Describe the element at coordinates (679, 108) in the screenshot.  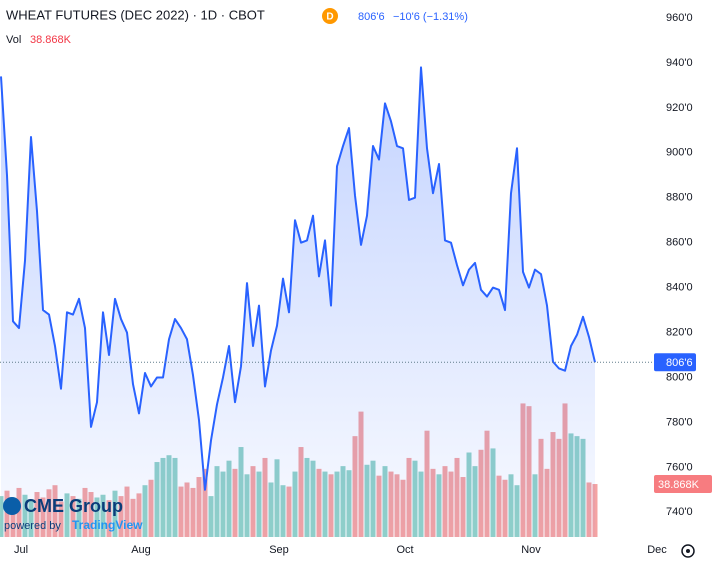
I see `y-tick-label: 920'0` at that location.